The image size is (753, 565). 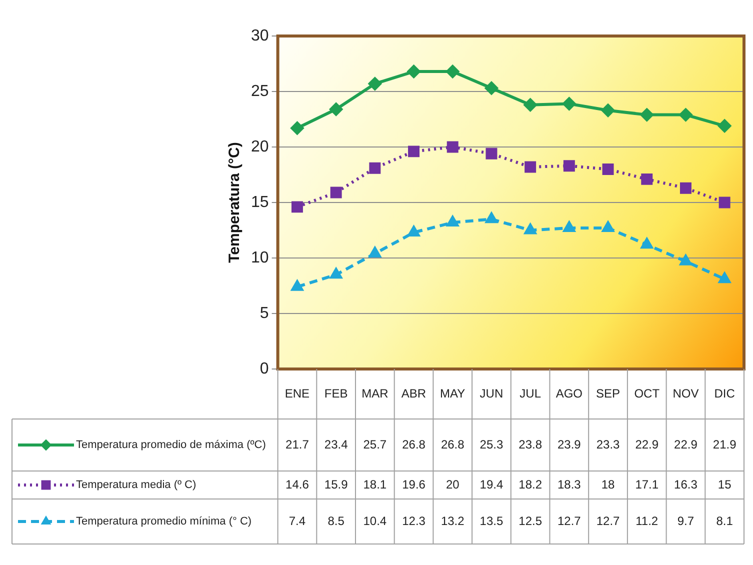 What do you see at coordinates (452, 521) in the screenshot?
I see `data-label: 13.2` at bounding box center [452, 521].